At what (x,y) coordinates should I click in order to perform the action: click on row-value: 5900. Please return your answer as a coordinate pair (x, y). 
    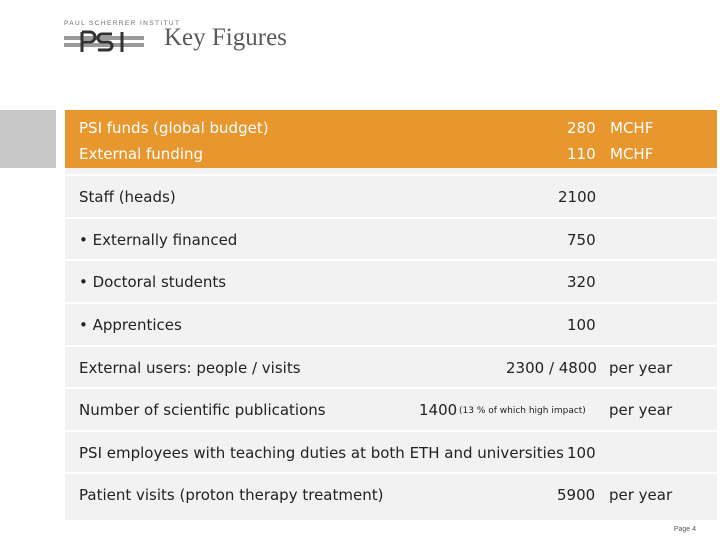
    Looking at the image, I should click on (576, 495).